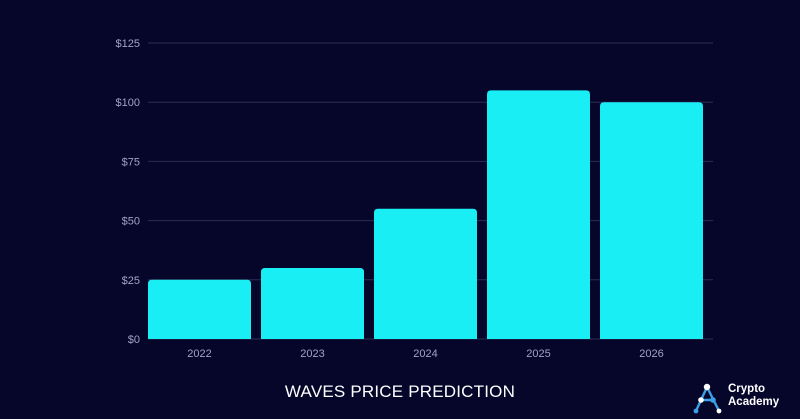 This screenshot has width=800, height=419. I want to click on bar-2023, so click(312, 303).